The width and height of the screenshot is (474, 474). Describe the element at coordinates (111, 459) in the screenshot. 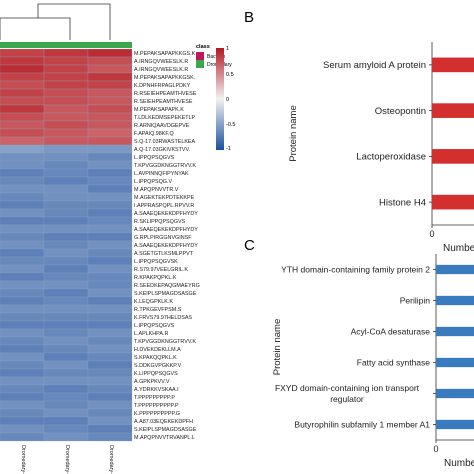

I see `heatmap-column-label: Dromedary-2` at that location.